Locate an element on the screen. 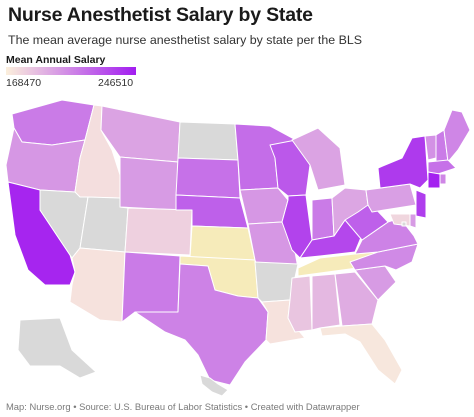 This screenshot has height=417, width=474. state-co is located at coordinates (158, 231).